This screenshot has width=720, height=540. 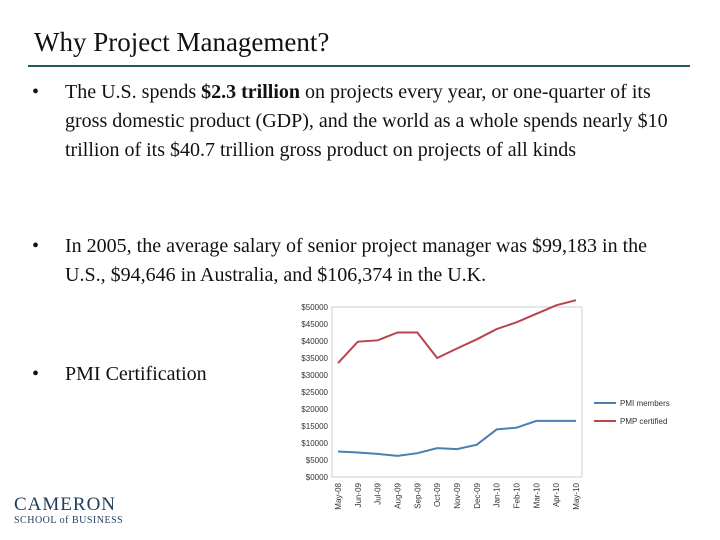 I want to click on y-tick-label: $35000, so click(x=314, y=358).